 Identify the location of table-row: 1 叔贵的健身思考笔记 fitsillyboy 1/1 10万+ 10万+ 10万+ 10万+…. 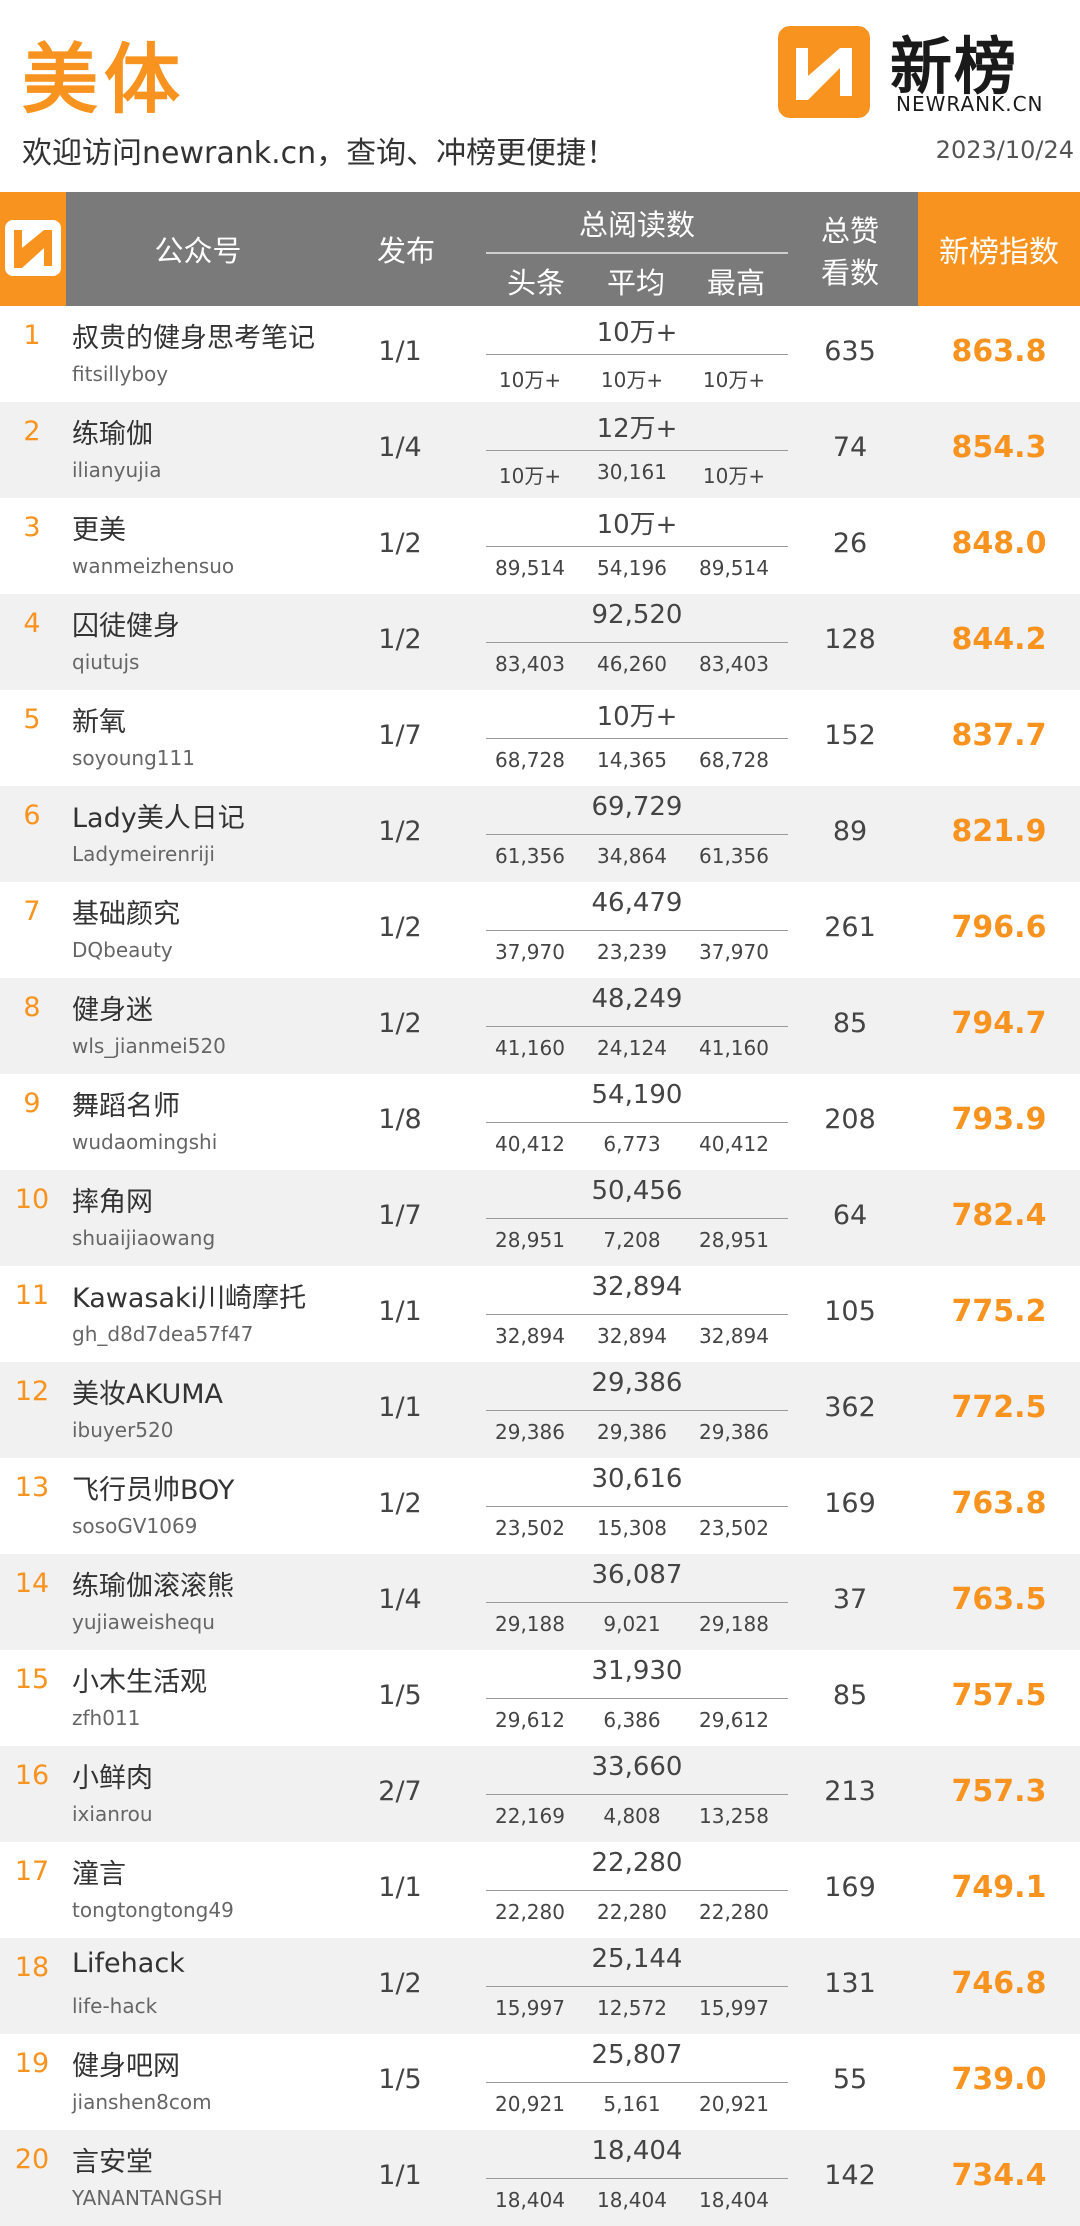
(540, 354).